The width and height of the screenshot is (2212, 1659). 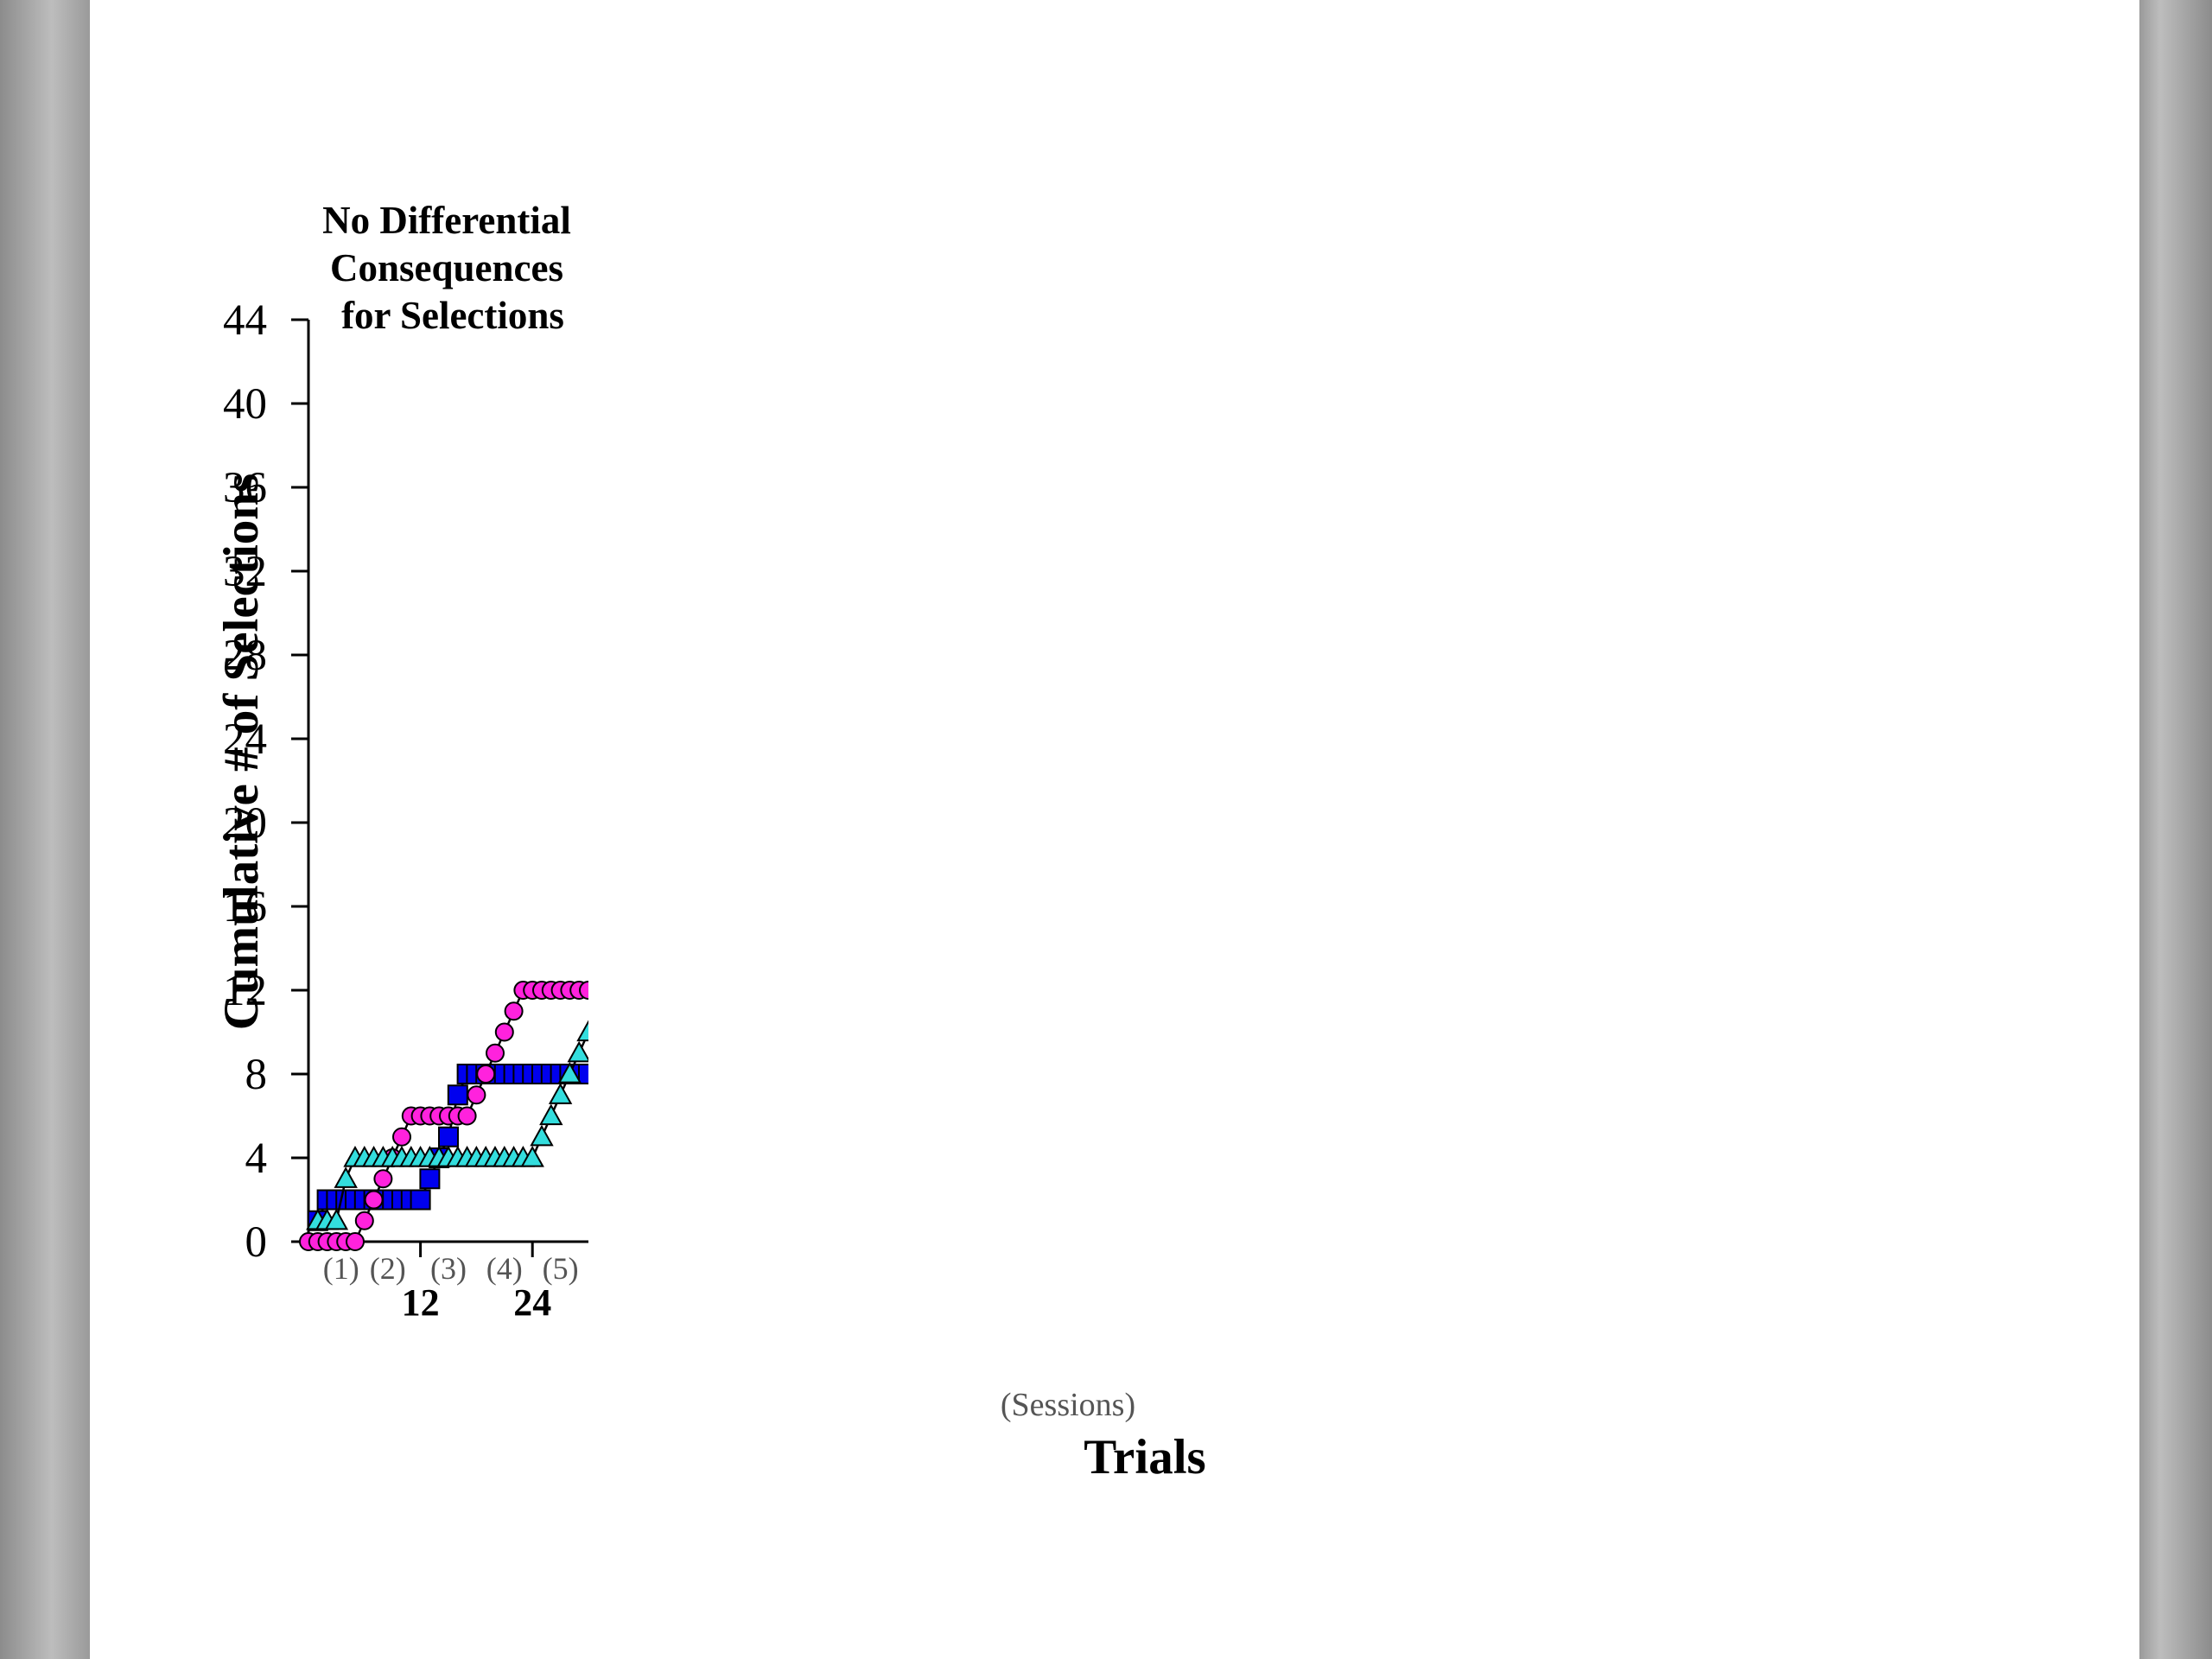 What do you see at coordinates (388, 1268) in the screenshot?
I see `session-label-2: (2)` at bounding box center [388, 1268].